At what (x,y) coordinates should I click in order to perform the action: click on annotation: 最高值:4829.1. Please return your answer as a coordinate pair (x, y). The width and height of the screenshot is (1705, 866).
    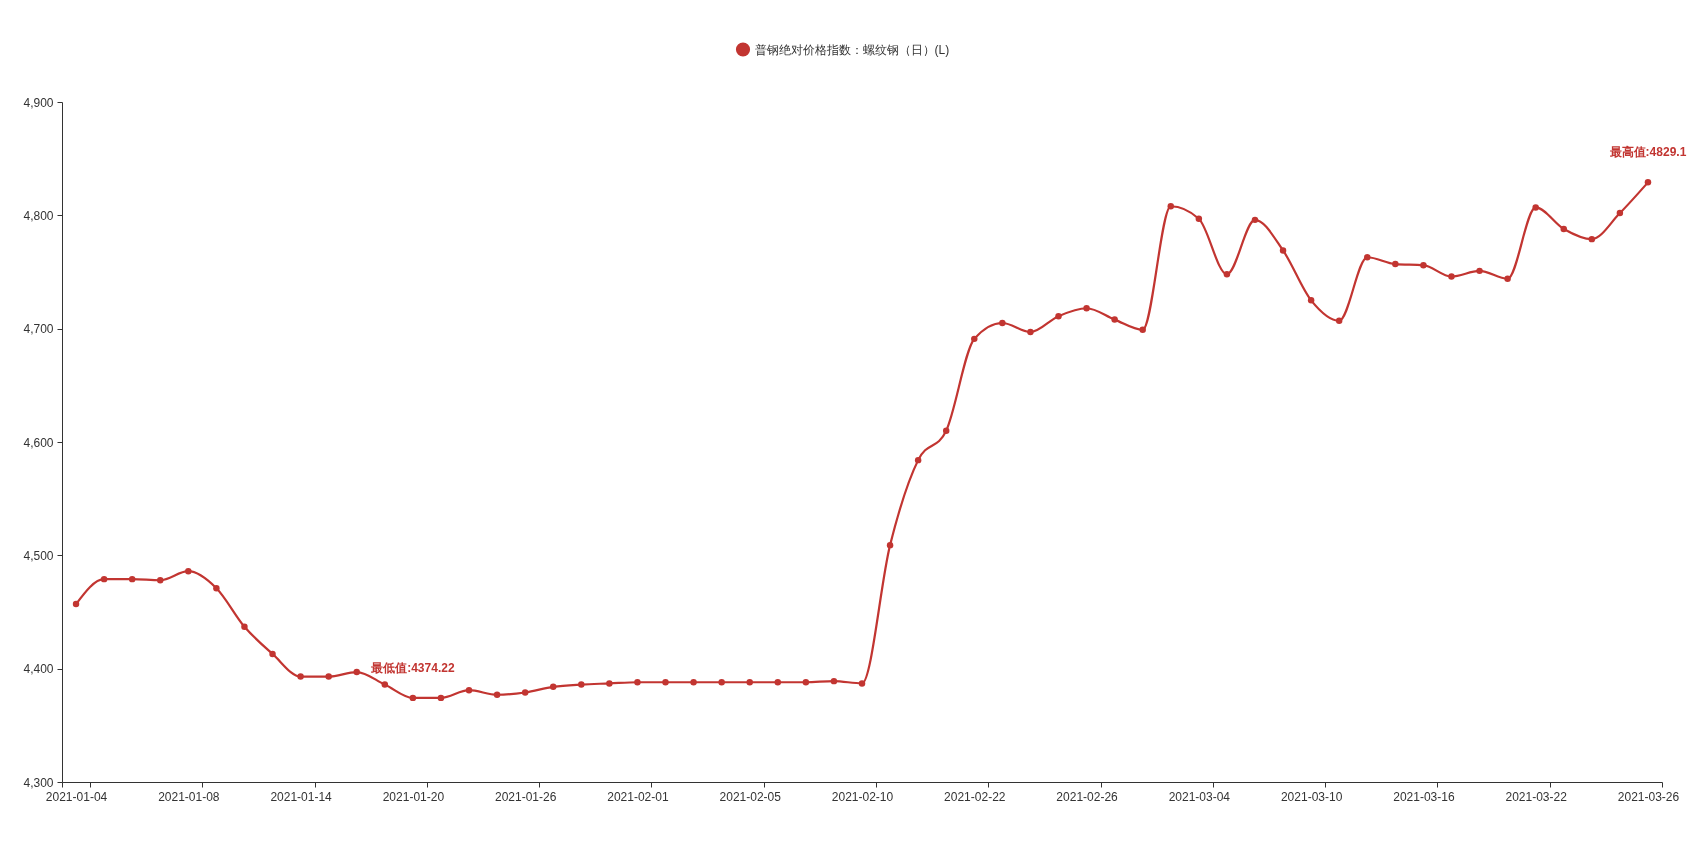
    Looking at the image, I should click on (1647, 152).